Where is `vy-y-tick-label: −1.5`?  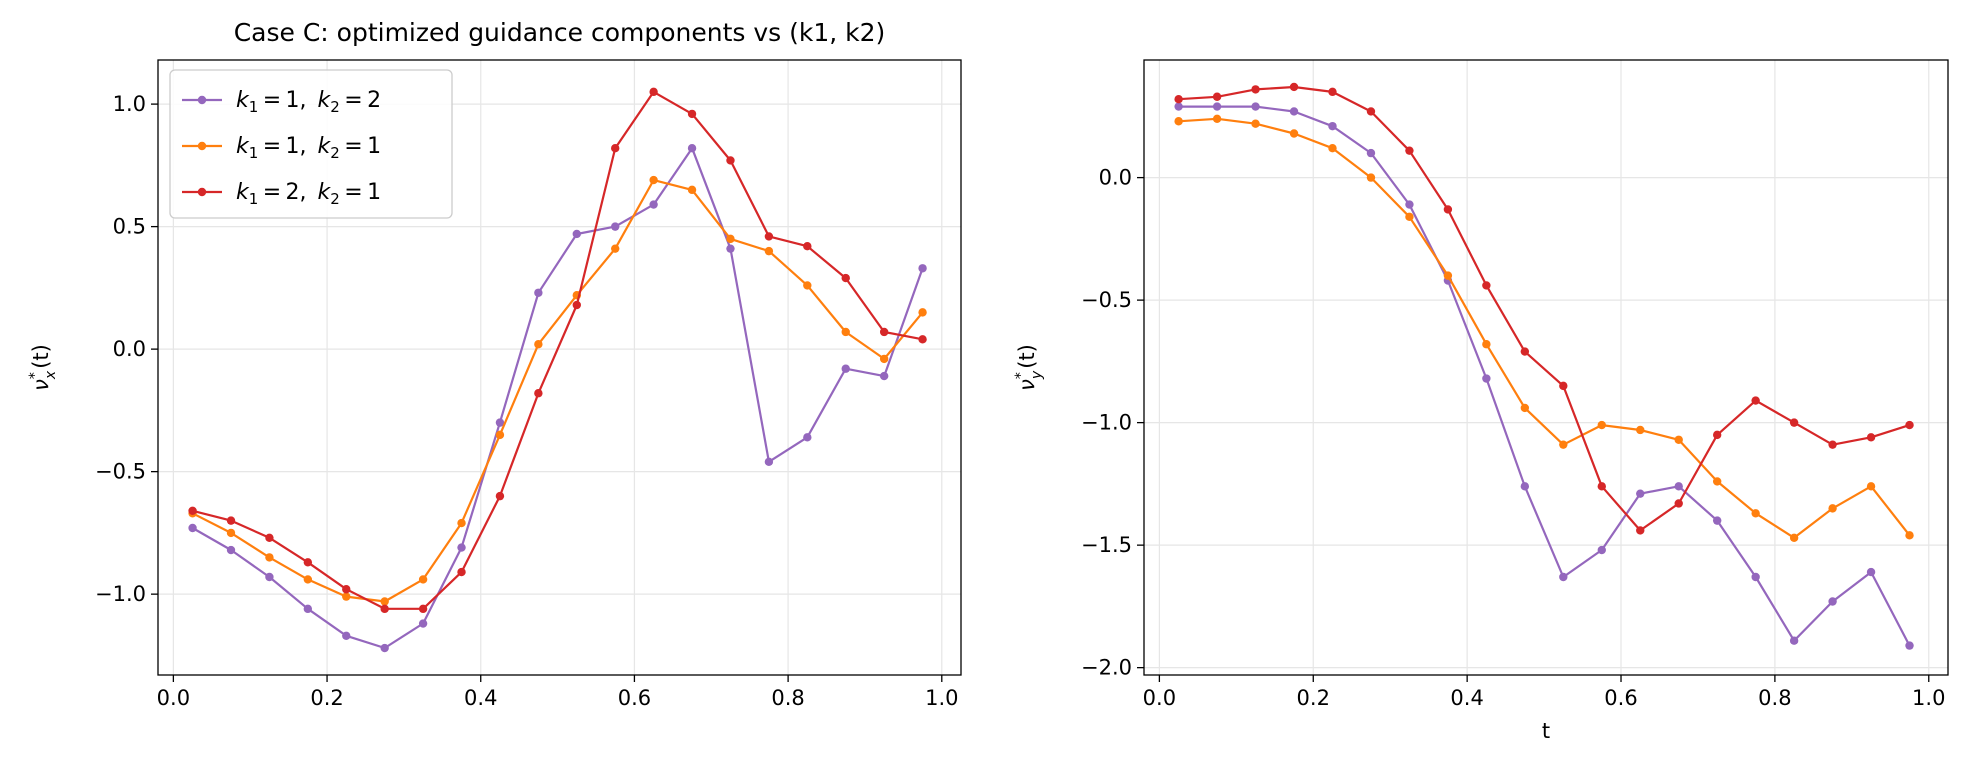 vy-y-tick-label: −1.5 is located at coordinates (1106, 545).